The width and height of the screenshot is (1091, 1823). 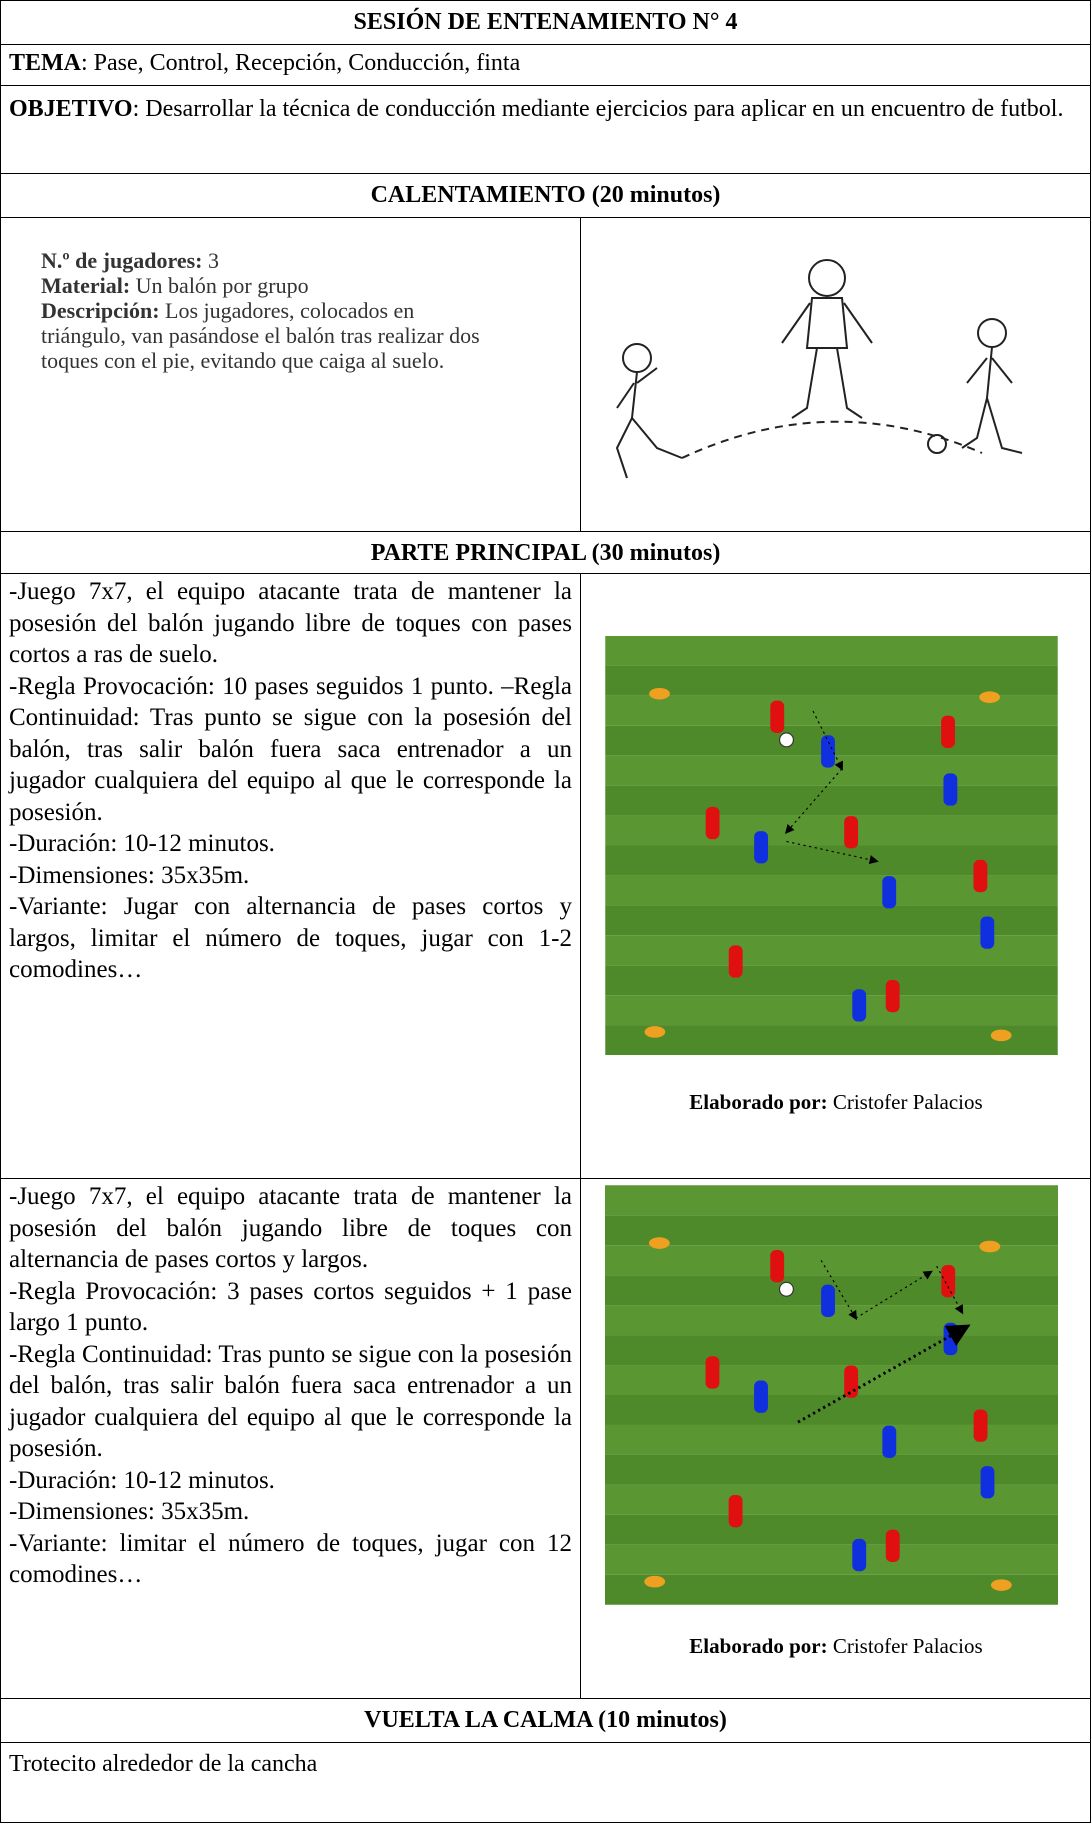 I want to click on label: N.º de jugadores:, so click(x=122, y=260).